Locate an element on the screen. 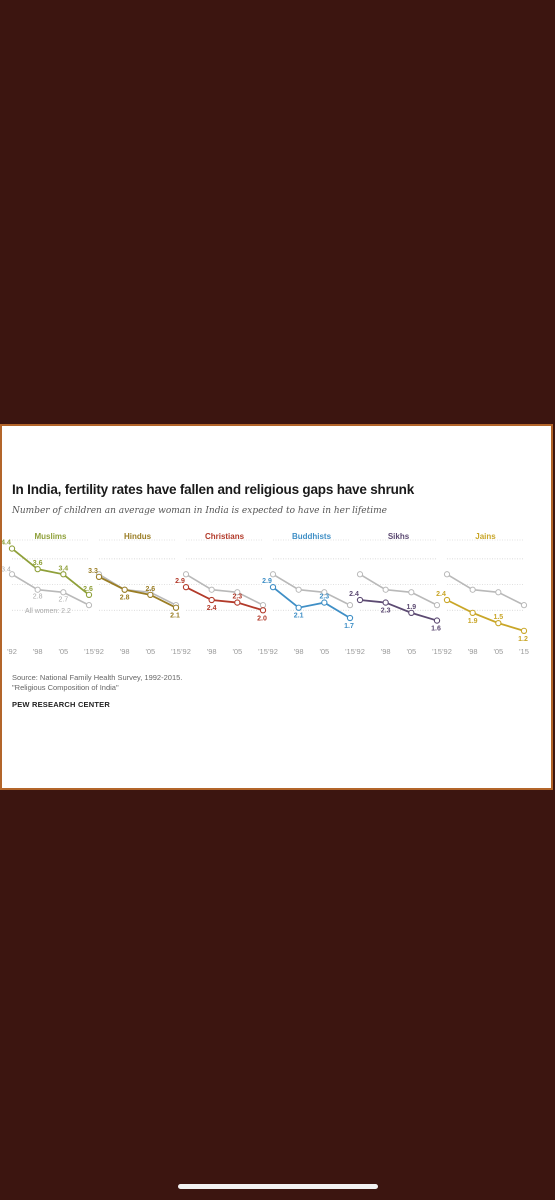 The width and height of the screenshot is (555, 1200). data-label: 1.2 is located at coordinates (523, 639).